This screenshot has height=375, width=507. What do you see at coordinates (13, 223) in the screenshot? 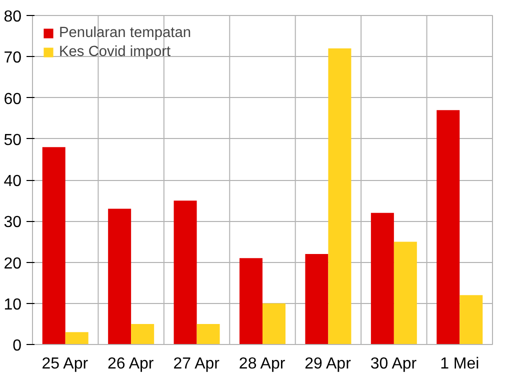
I see `y-tick-label: 30` at bounding box center [13, 223].